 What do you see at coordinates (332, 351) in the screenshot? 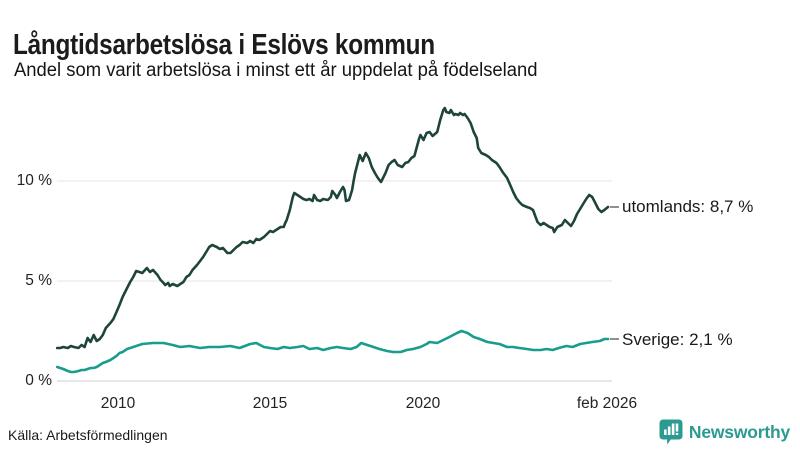
I see `series-line-sverige` at bounding box center [332, 351].